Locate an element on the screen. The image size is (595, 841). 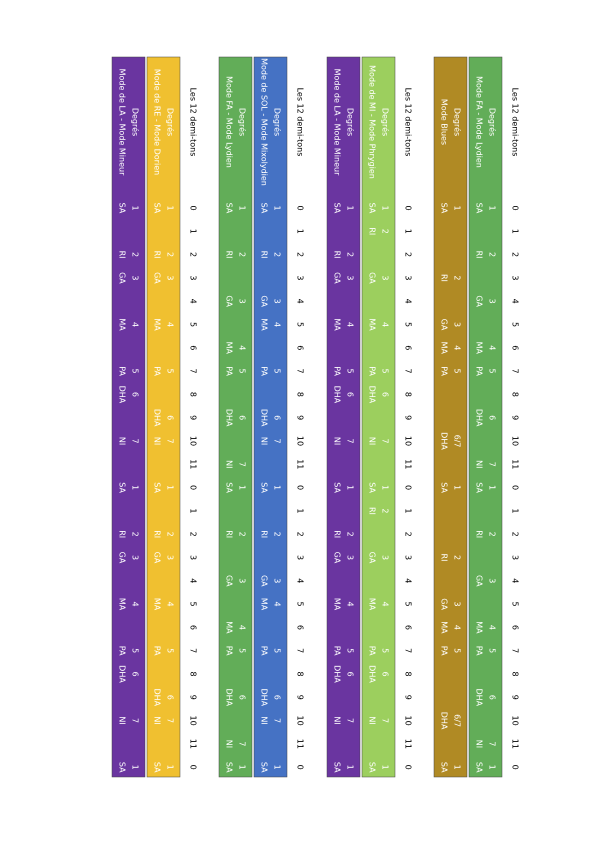
semitone: 5 is located at coordinates (300, 604).